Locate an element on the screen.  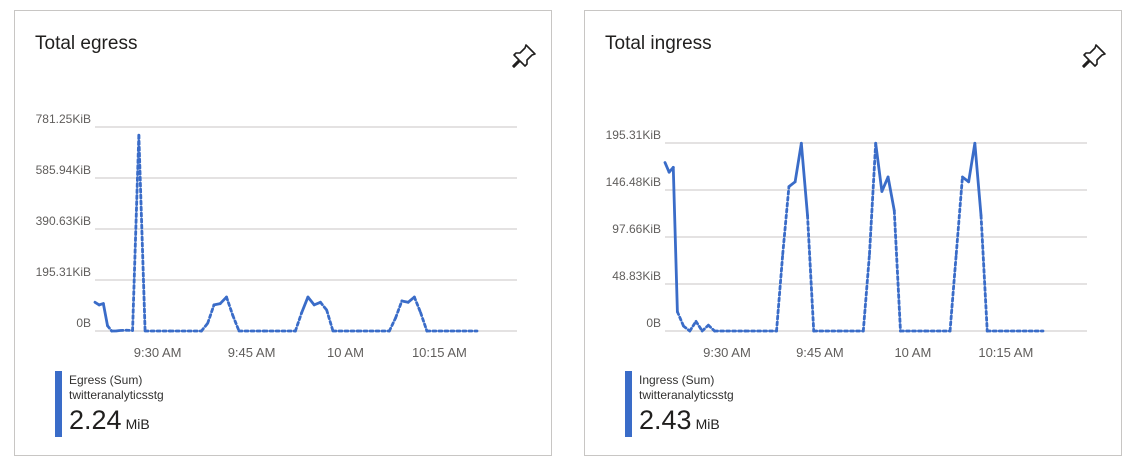
y-tick-label: 97.66KiB is located at coordinates (636, 229).